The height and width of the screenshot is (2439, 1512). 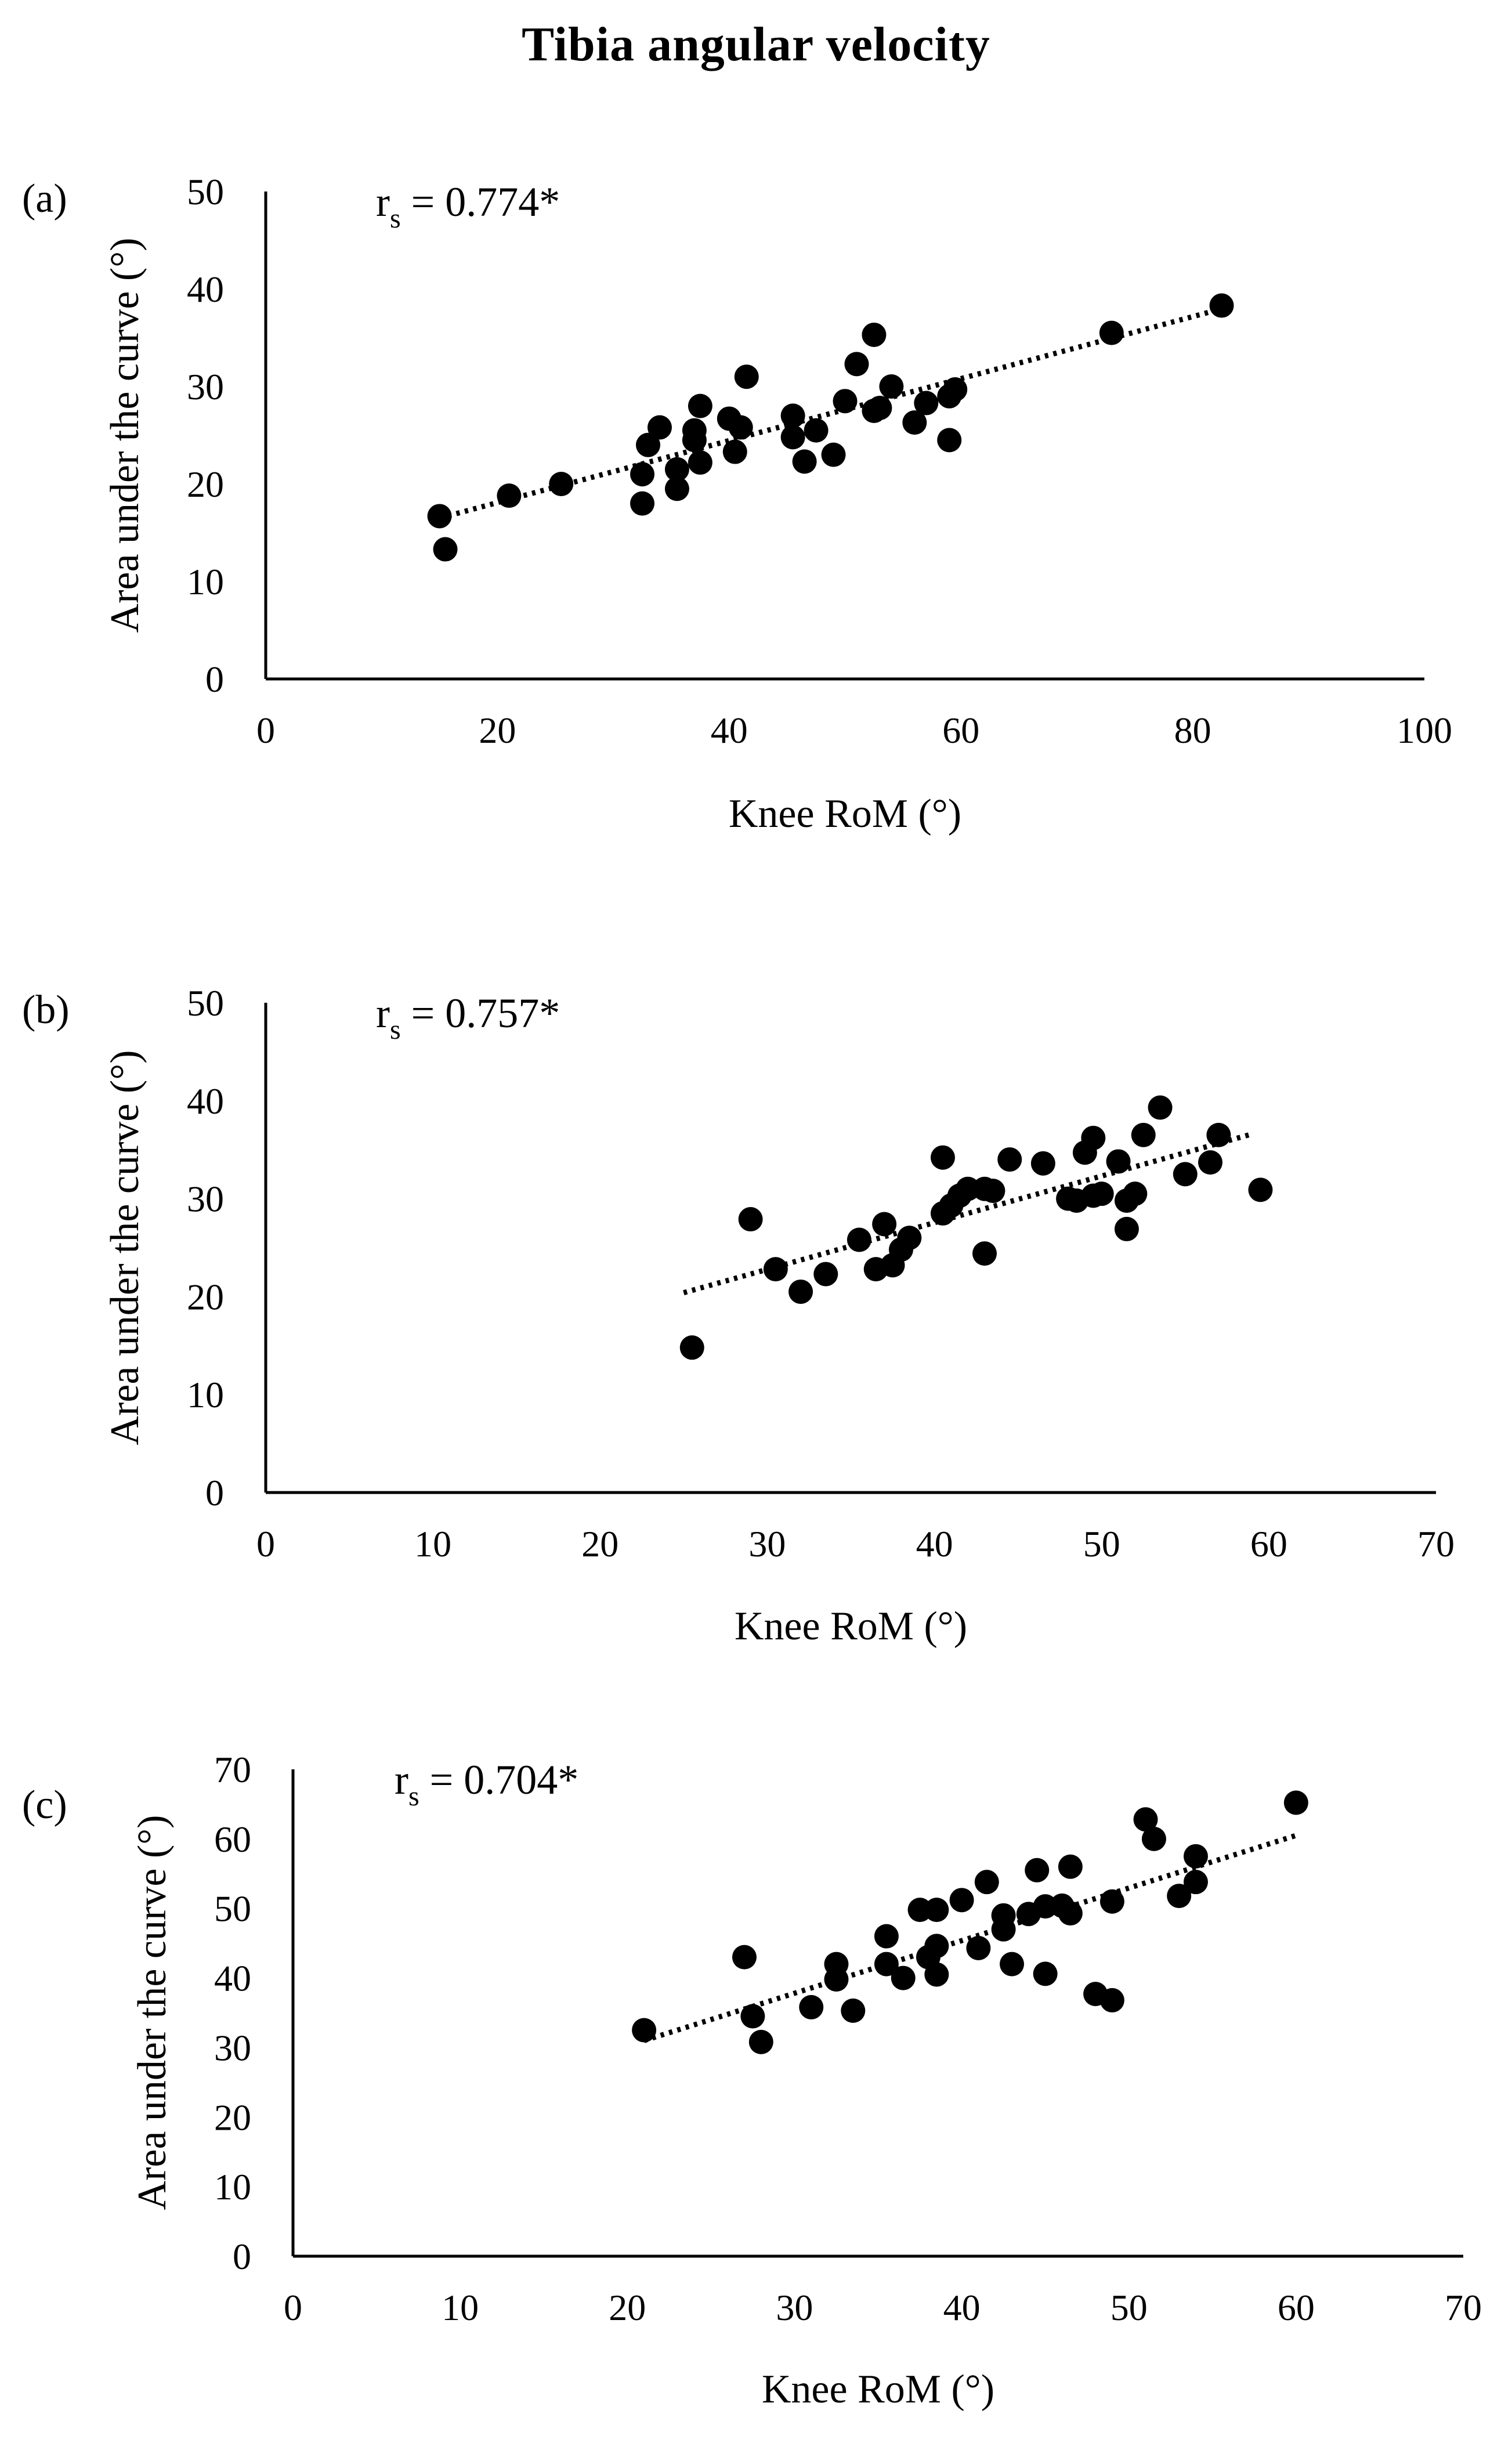 I want to click on y-axis-title: Area under the curve (°), so click(x=125, y=436).